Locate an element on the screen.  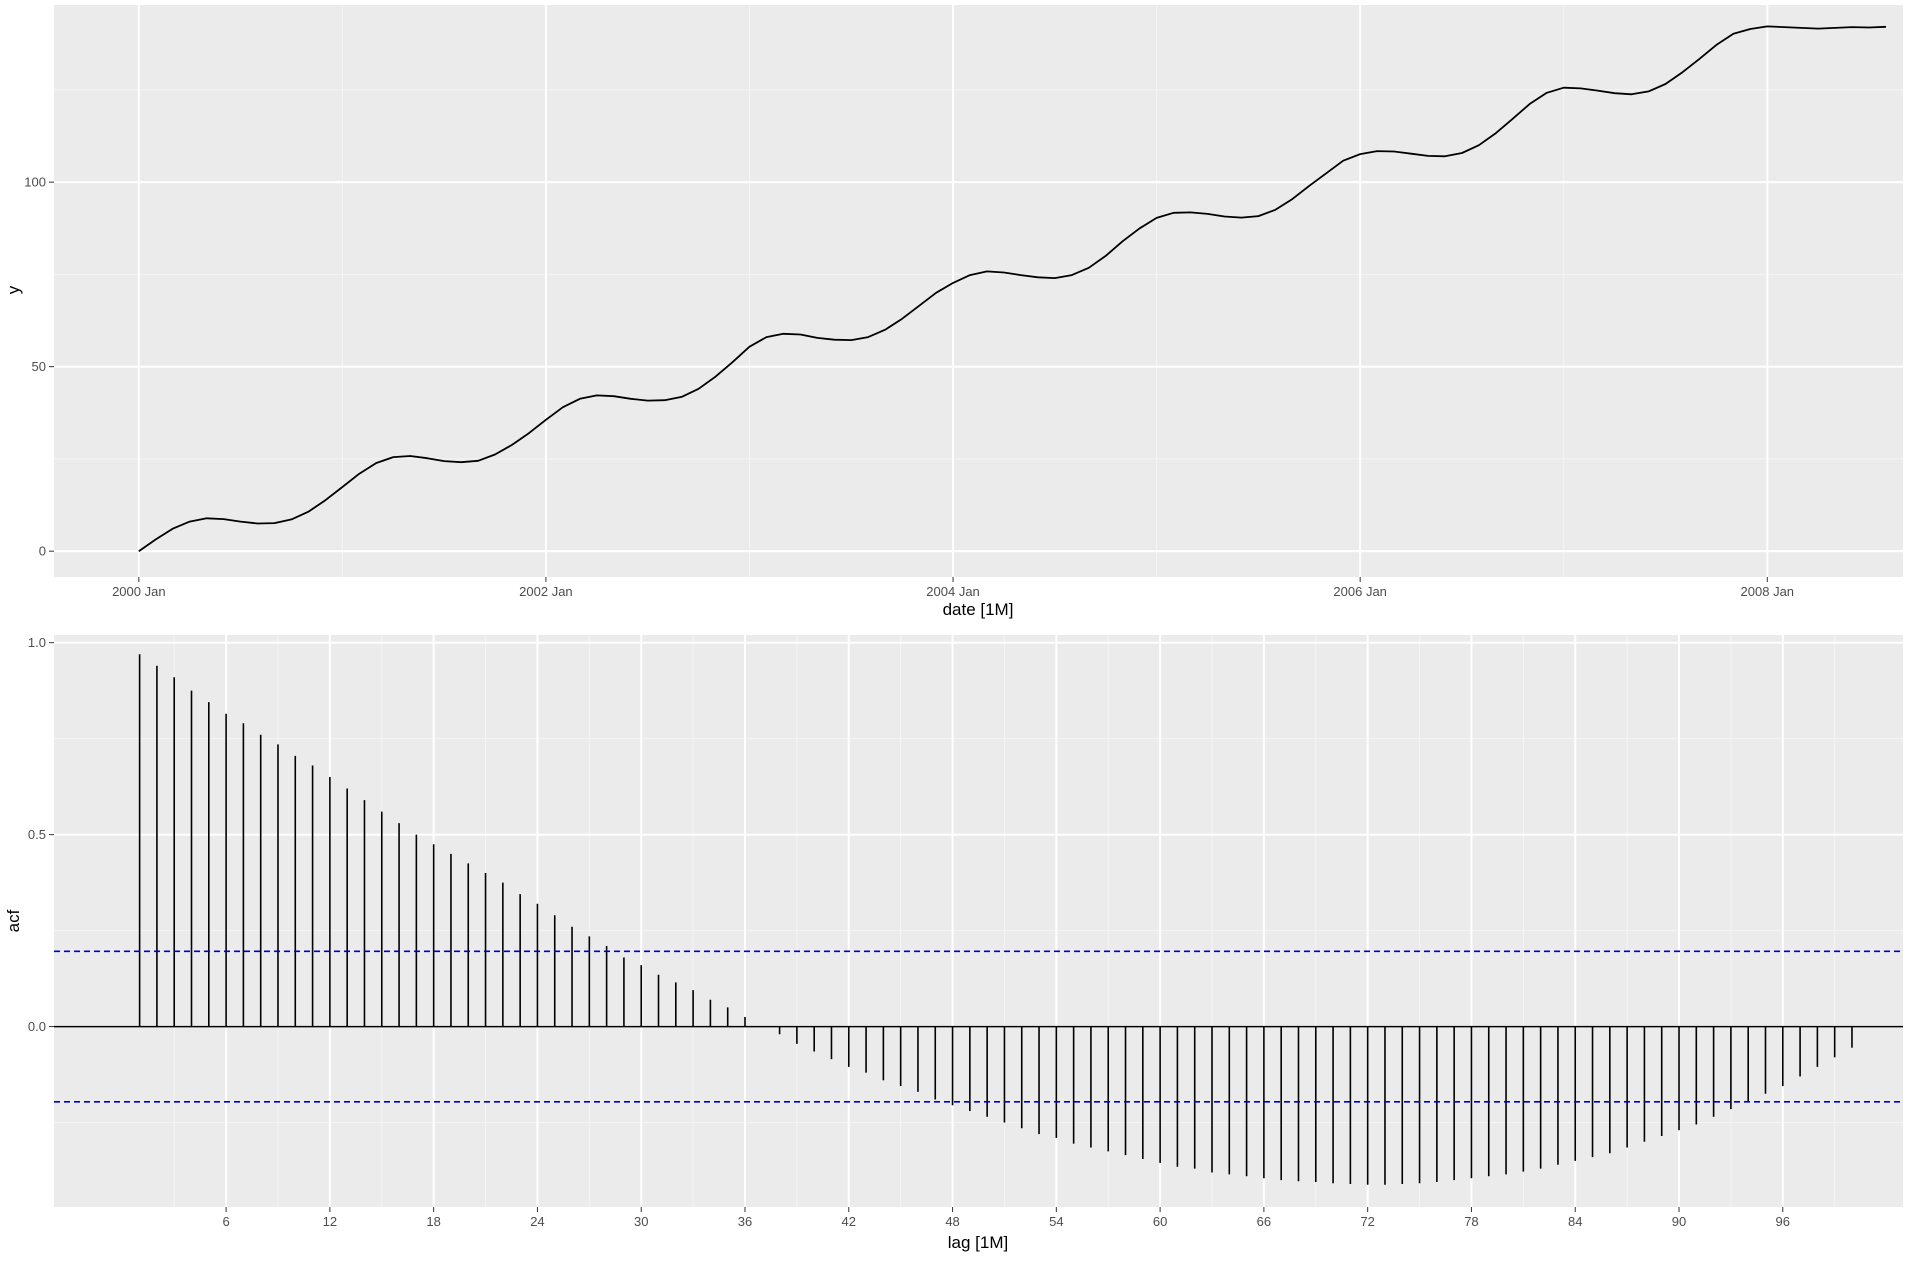
timeseries-y-axis-title: y is located at coordinates (13, 289).